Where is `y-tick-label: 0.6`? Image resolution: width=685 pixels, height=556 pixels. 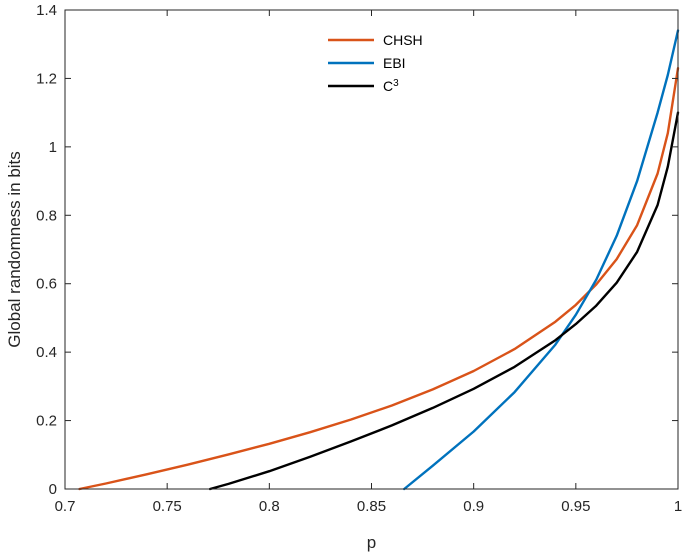
y-tick-label: 0.6 is located at coordinates (46, 284).